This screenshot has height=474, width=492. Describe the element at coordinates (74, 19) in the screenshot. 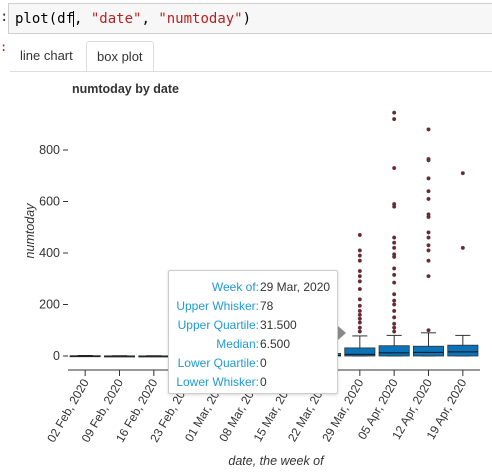

I see `text-cursor` at that location.